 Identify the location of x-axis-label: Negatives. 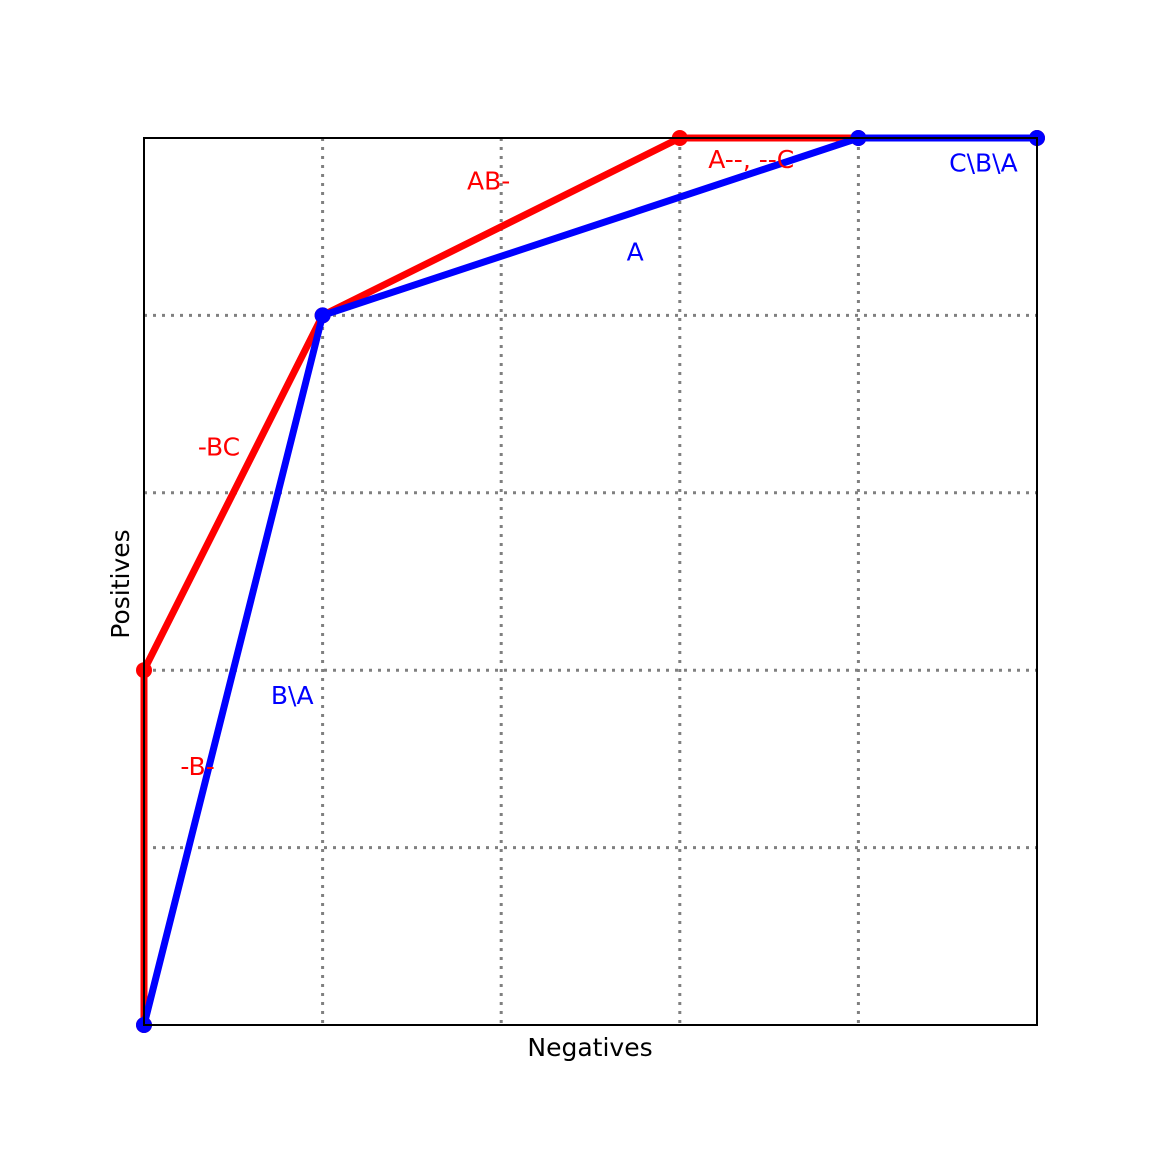
(589, 1047).